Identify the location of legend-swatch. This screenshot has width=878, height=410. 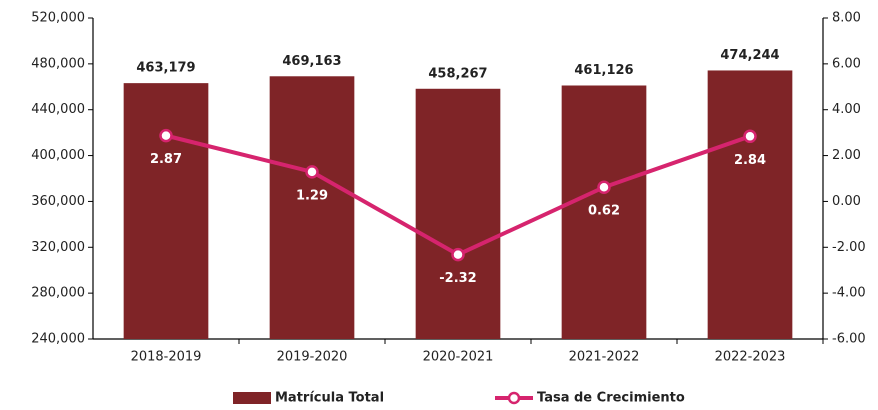
(252, 398).